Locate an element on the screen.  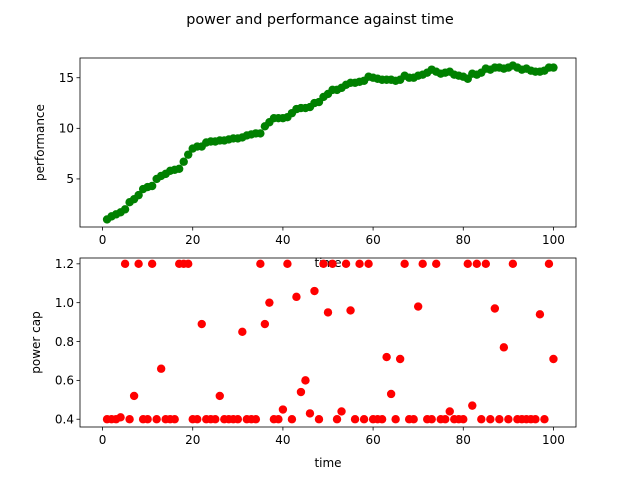
performance-x-tick-label: 40 is located at coordinates (282, 240).